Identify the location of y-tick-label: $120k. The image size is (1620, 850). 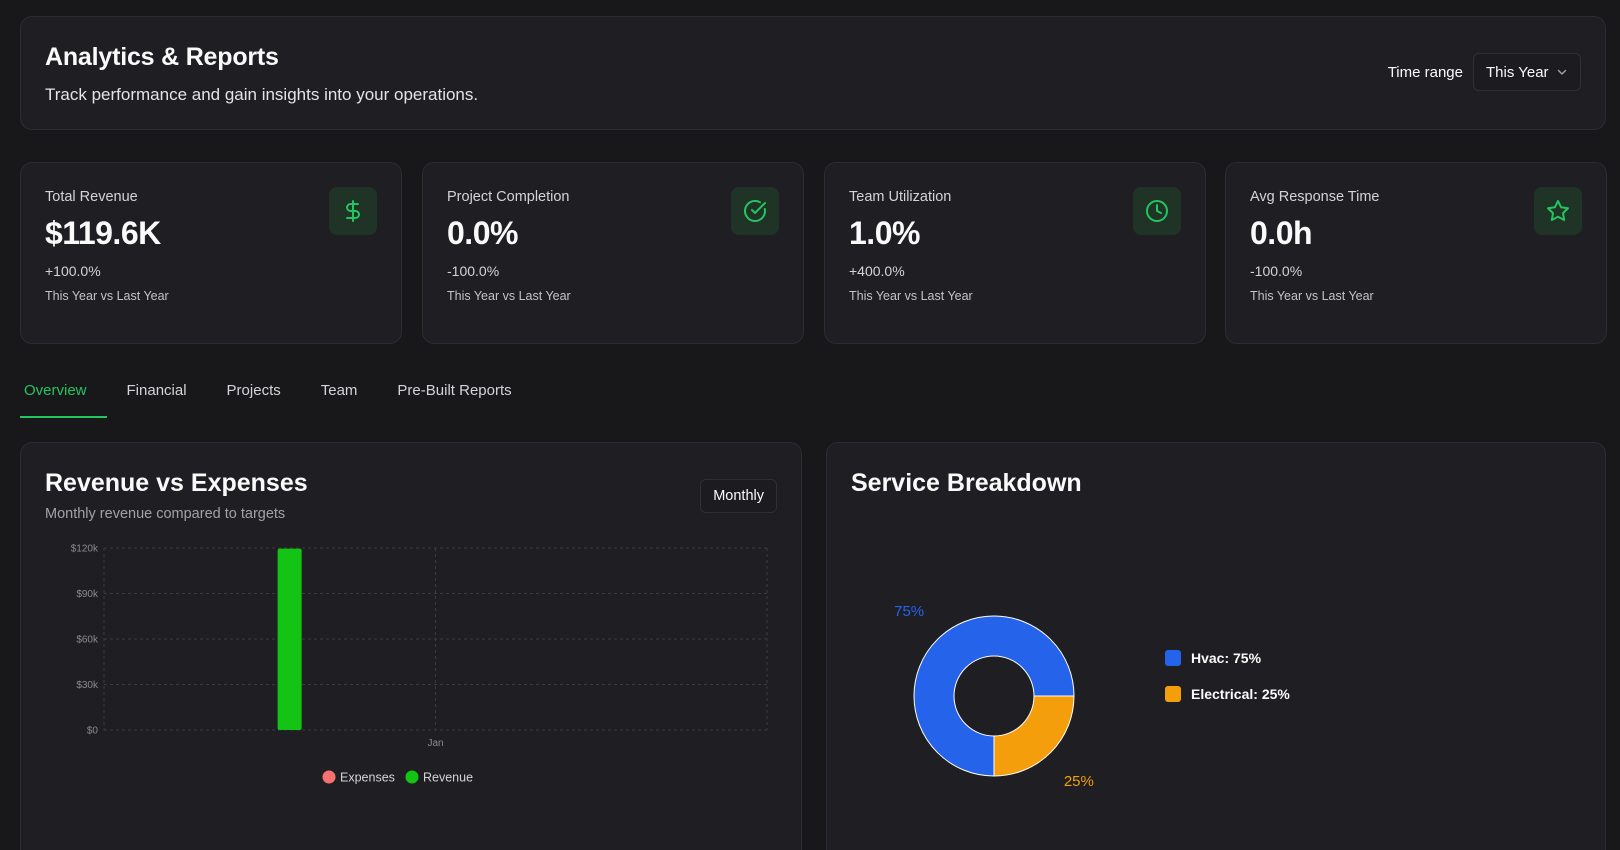
(85, 549).